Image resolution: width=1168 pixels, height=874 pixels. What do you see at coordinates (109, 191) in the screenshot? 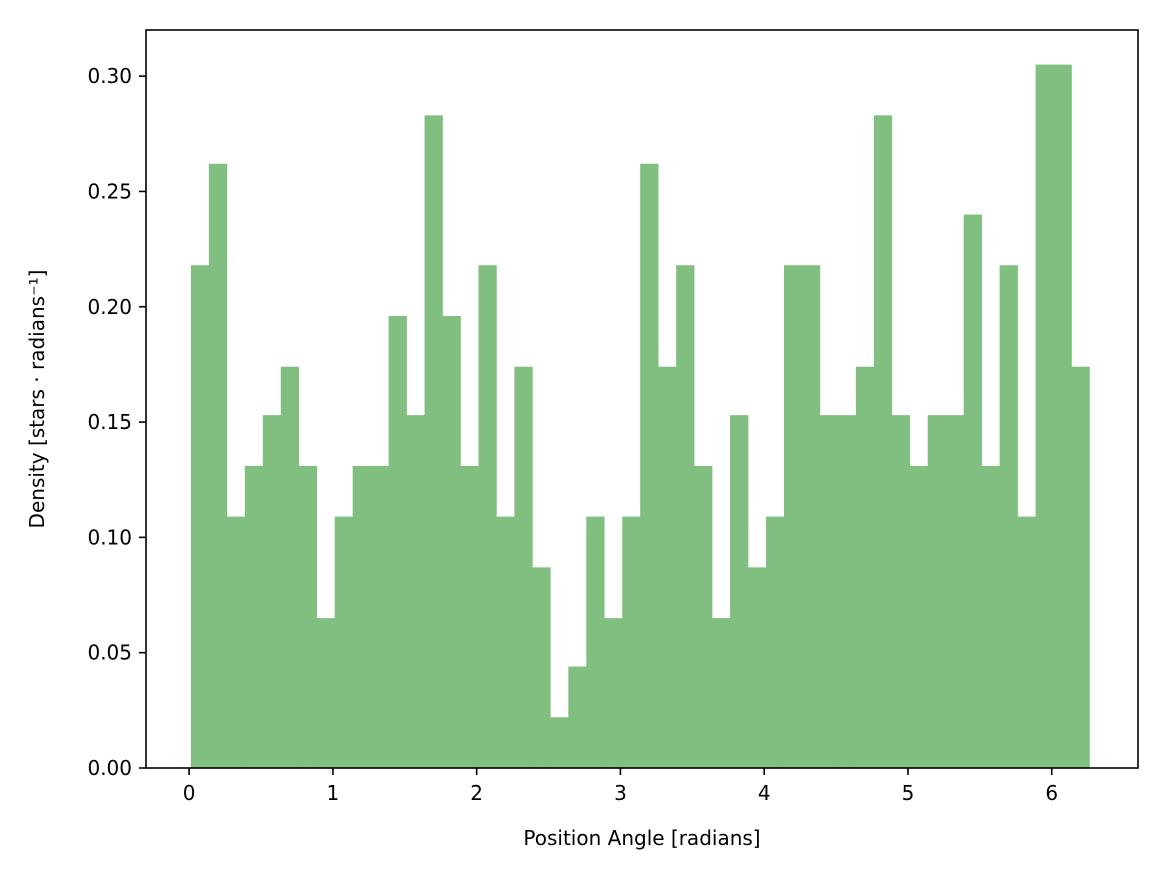
I see `y-tick-label: 0.25` at bounding box center [109, 191].